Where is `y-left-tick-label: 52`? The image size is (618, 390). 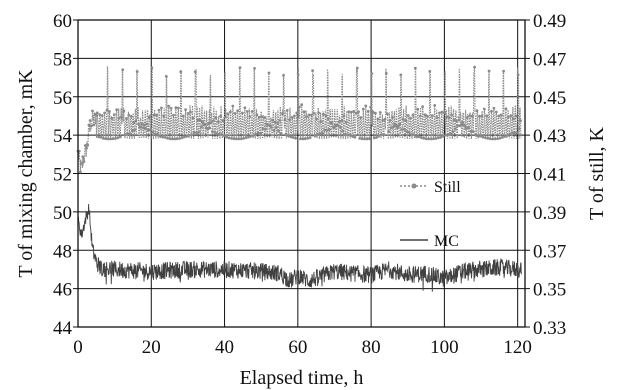
y-left-tick-label: 52 is located at coordinates (62, 175).